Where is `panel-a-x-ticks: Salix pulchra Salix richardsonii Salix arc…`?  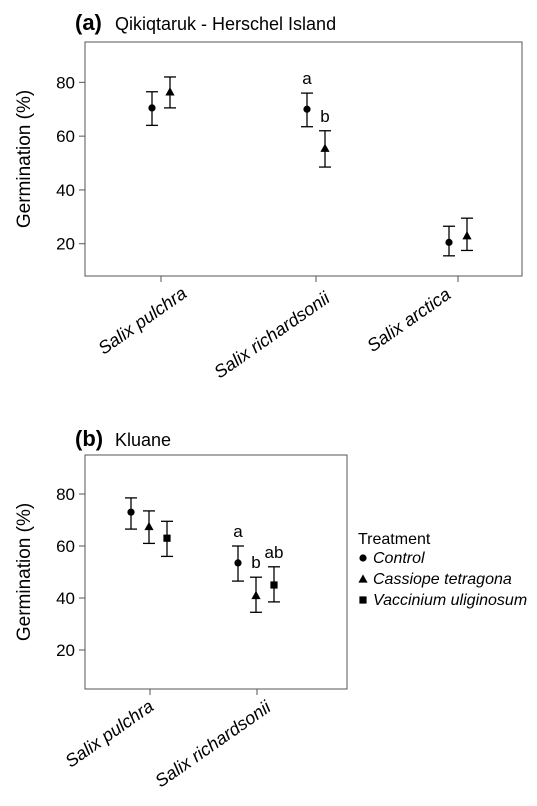 panel-a-x-ticks: Salix pulchra Salix richardsonii Salix arc… is located at coordinates (276, 329).